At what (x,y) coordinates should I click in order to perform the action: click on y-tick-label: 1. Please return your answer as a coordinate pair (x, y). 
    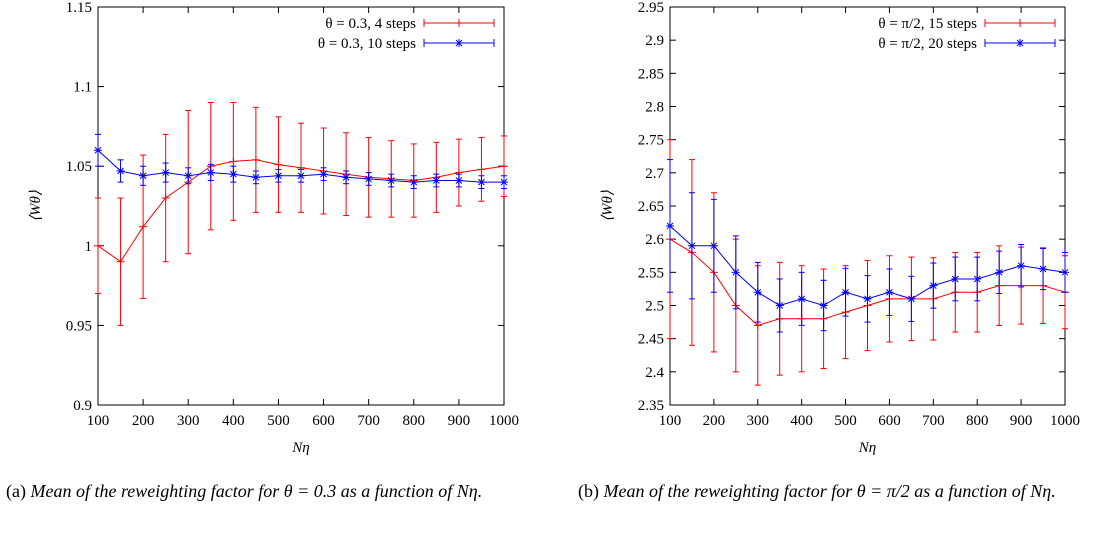
    Looking at the image, I should click on (89, 247).